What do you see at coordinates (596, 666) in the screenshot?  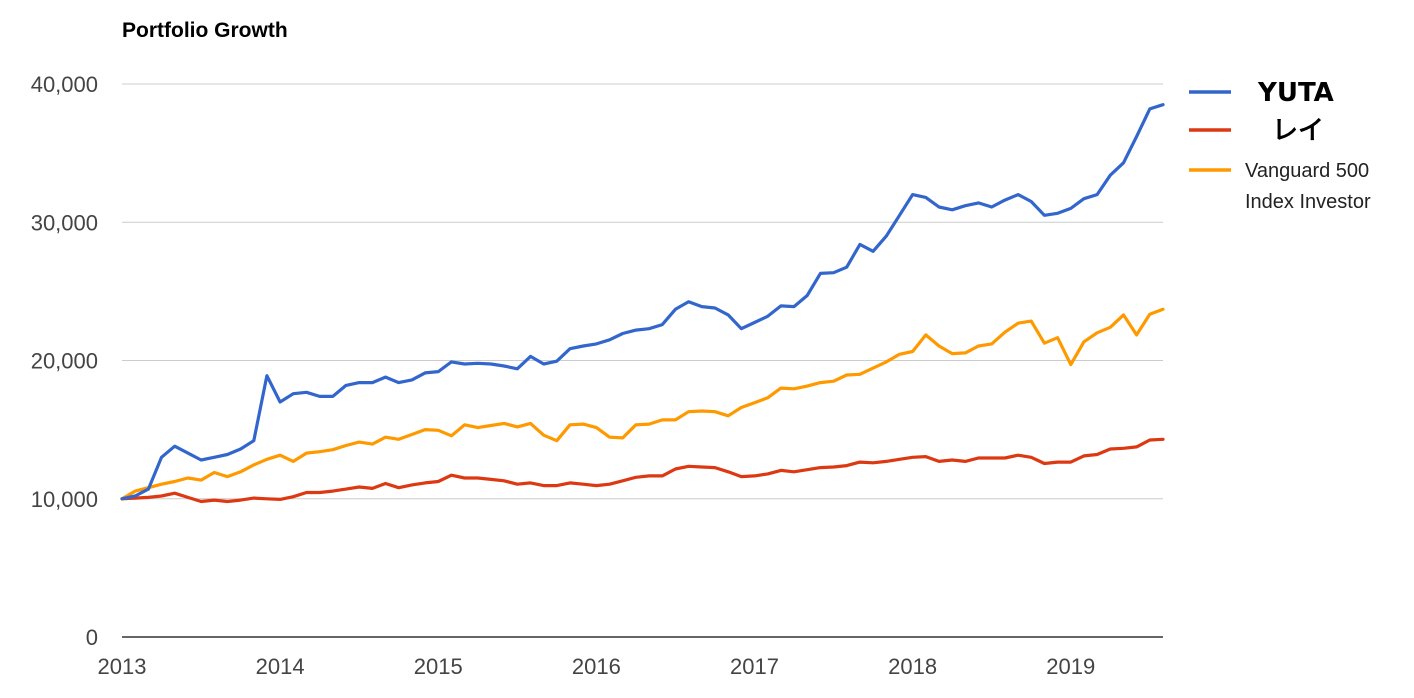 I see `x-tick-label: 2016` at bounding box center [596, 666].